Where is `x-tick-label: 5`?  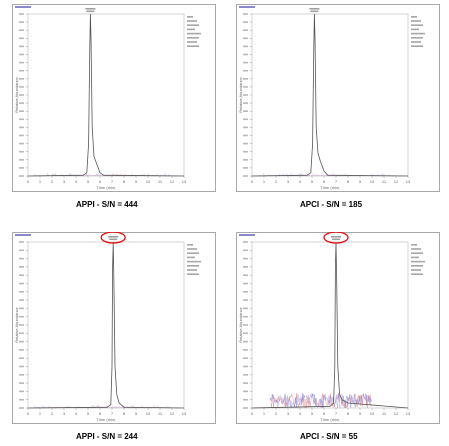 x-tick-label: 5 is located at coordinates (312, 413).